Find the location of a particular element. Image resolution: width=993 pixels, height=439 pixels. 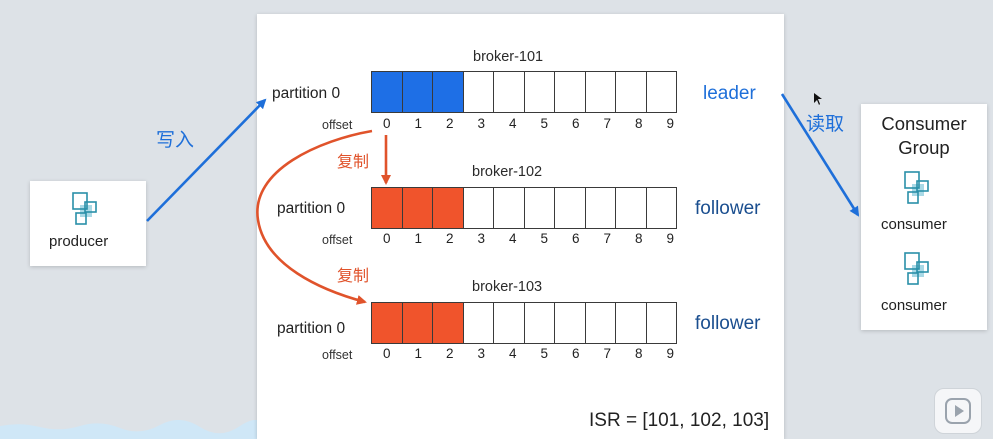

broker-title-103: broker-103 is located at coordinates (507, 287).